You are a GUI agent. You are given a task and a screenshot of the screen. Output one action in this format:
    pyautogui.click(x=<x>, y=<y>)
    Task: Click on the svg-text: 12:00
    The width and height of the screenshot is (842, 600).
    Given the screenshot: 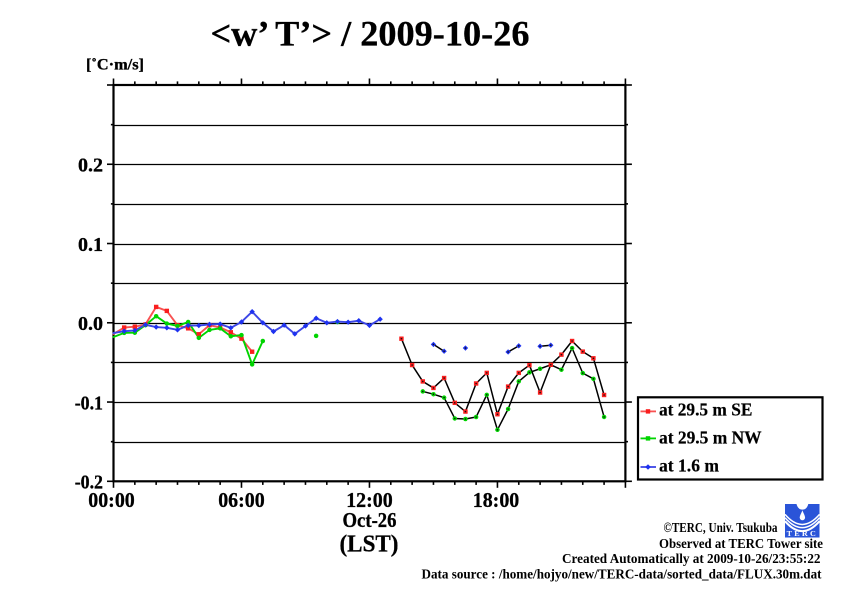 What is the action you would take?
    pyautogui.click(x=369, y=500)
    